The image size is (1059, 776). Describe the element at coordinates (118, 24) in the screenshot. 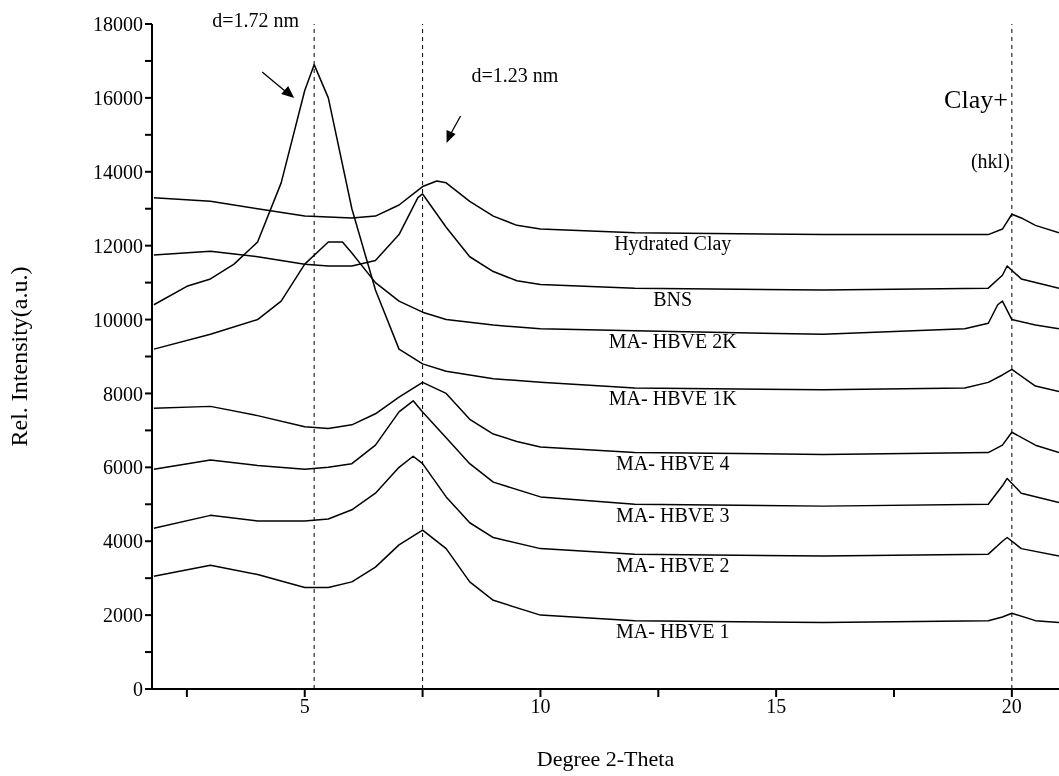

I see `y-tick-label: 18000` at that location.